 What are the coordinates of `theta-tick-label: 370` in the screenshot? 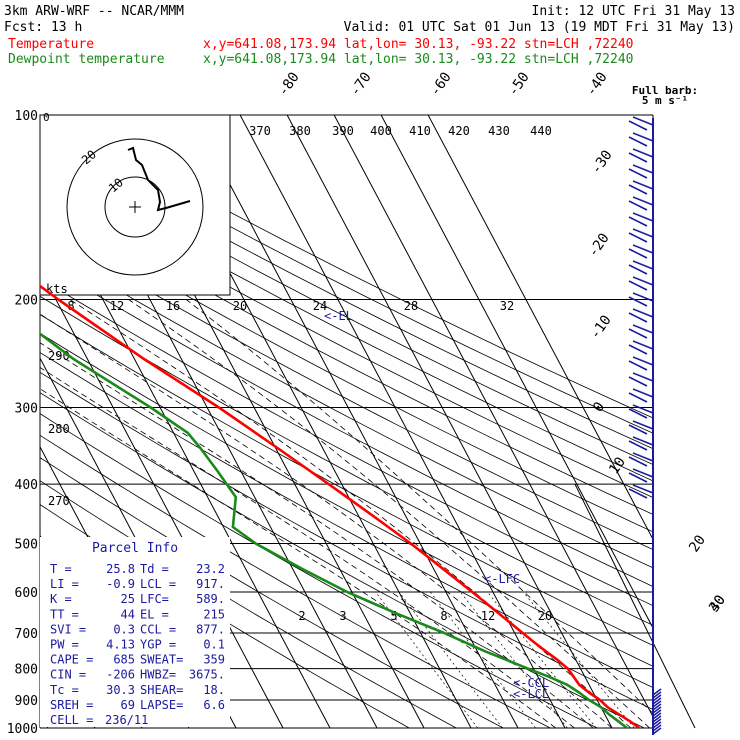 It's located at (260, 131).